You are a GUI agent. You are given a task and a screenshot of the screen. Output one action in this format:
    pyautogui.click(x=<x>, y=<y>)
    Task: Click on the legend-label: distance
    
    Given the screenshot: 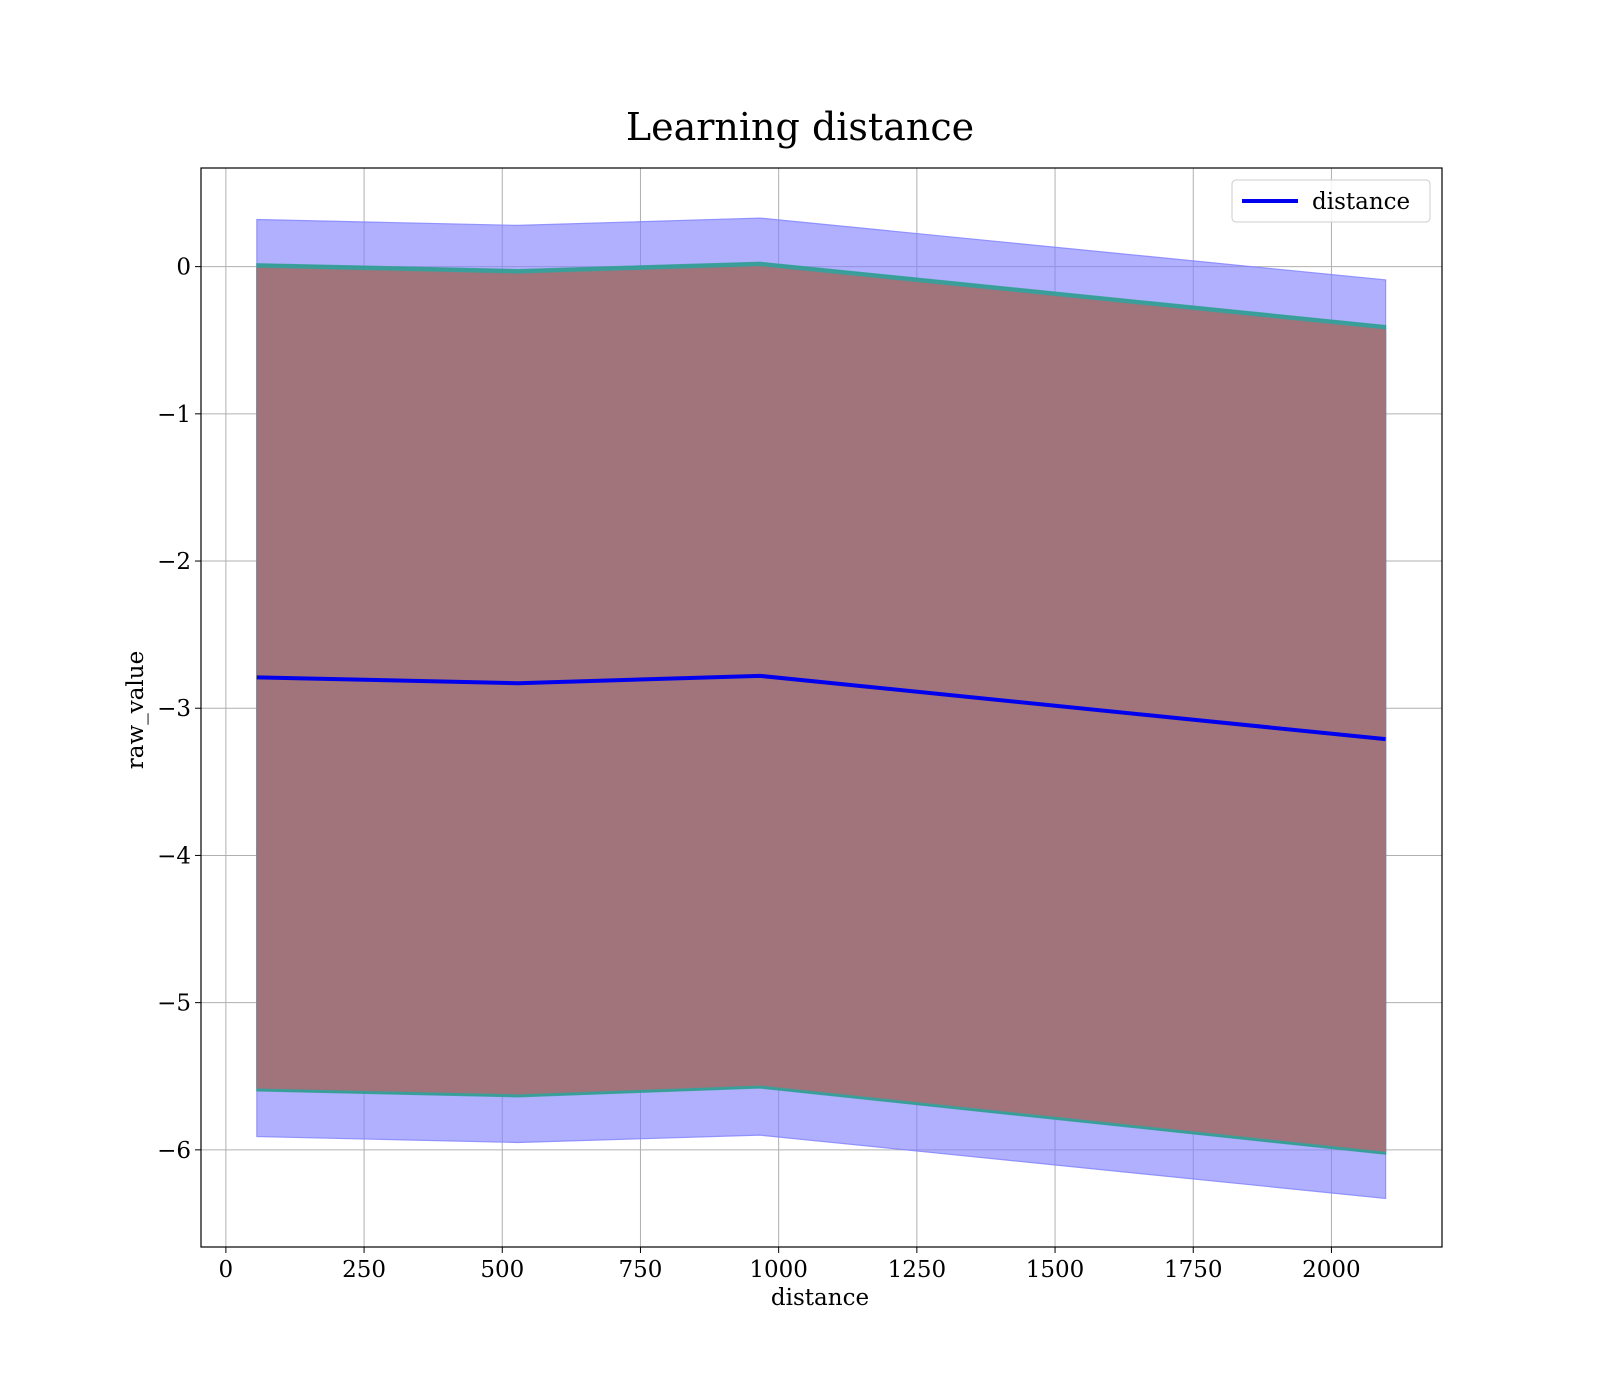 What is the action you would take?
    pyautogui.click(x=1361, y=202)
    